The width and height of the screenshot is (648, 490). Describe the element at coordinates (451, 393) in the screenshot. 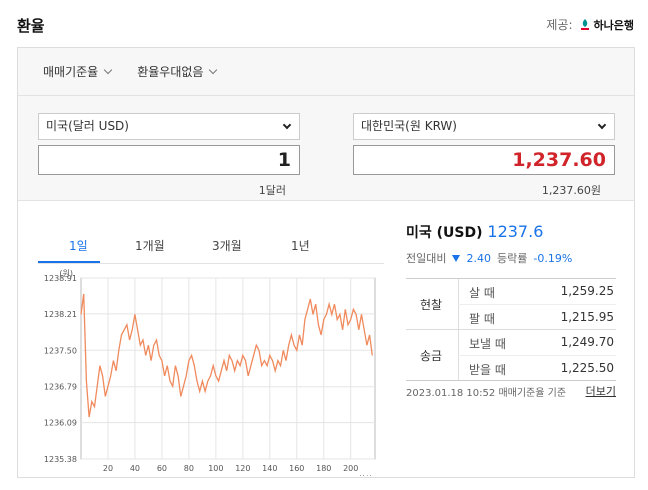

I see `timestamp: 2023.01.18 10:52` at that location.